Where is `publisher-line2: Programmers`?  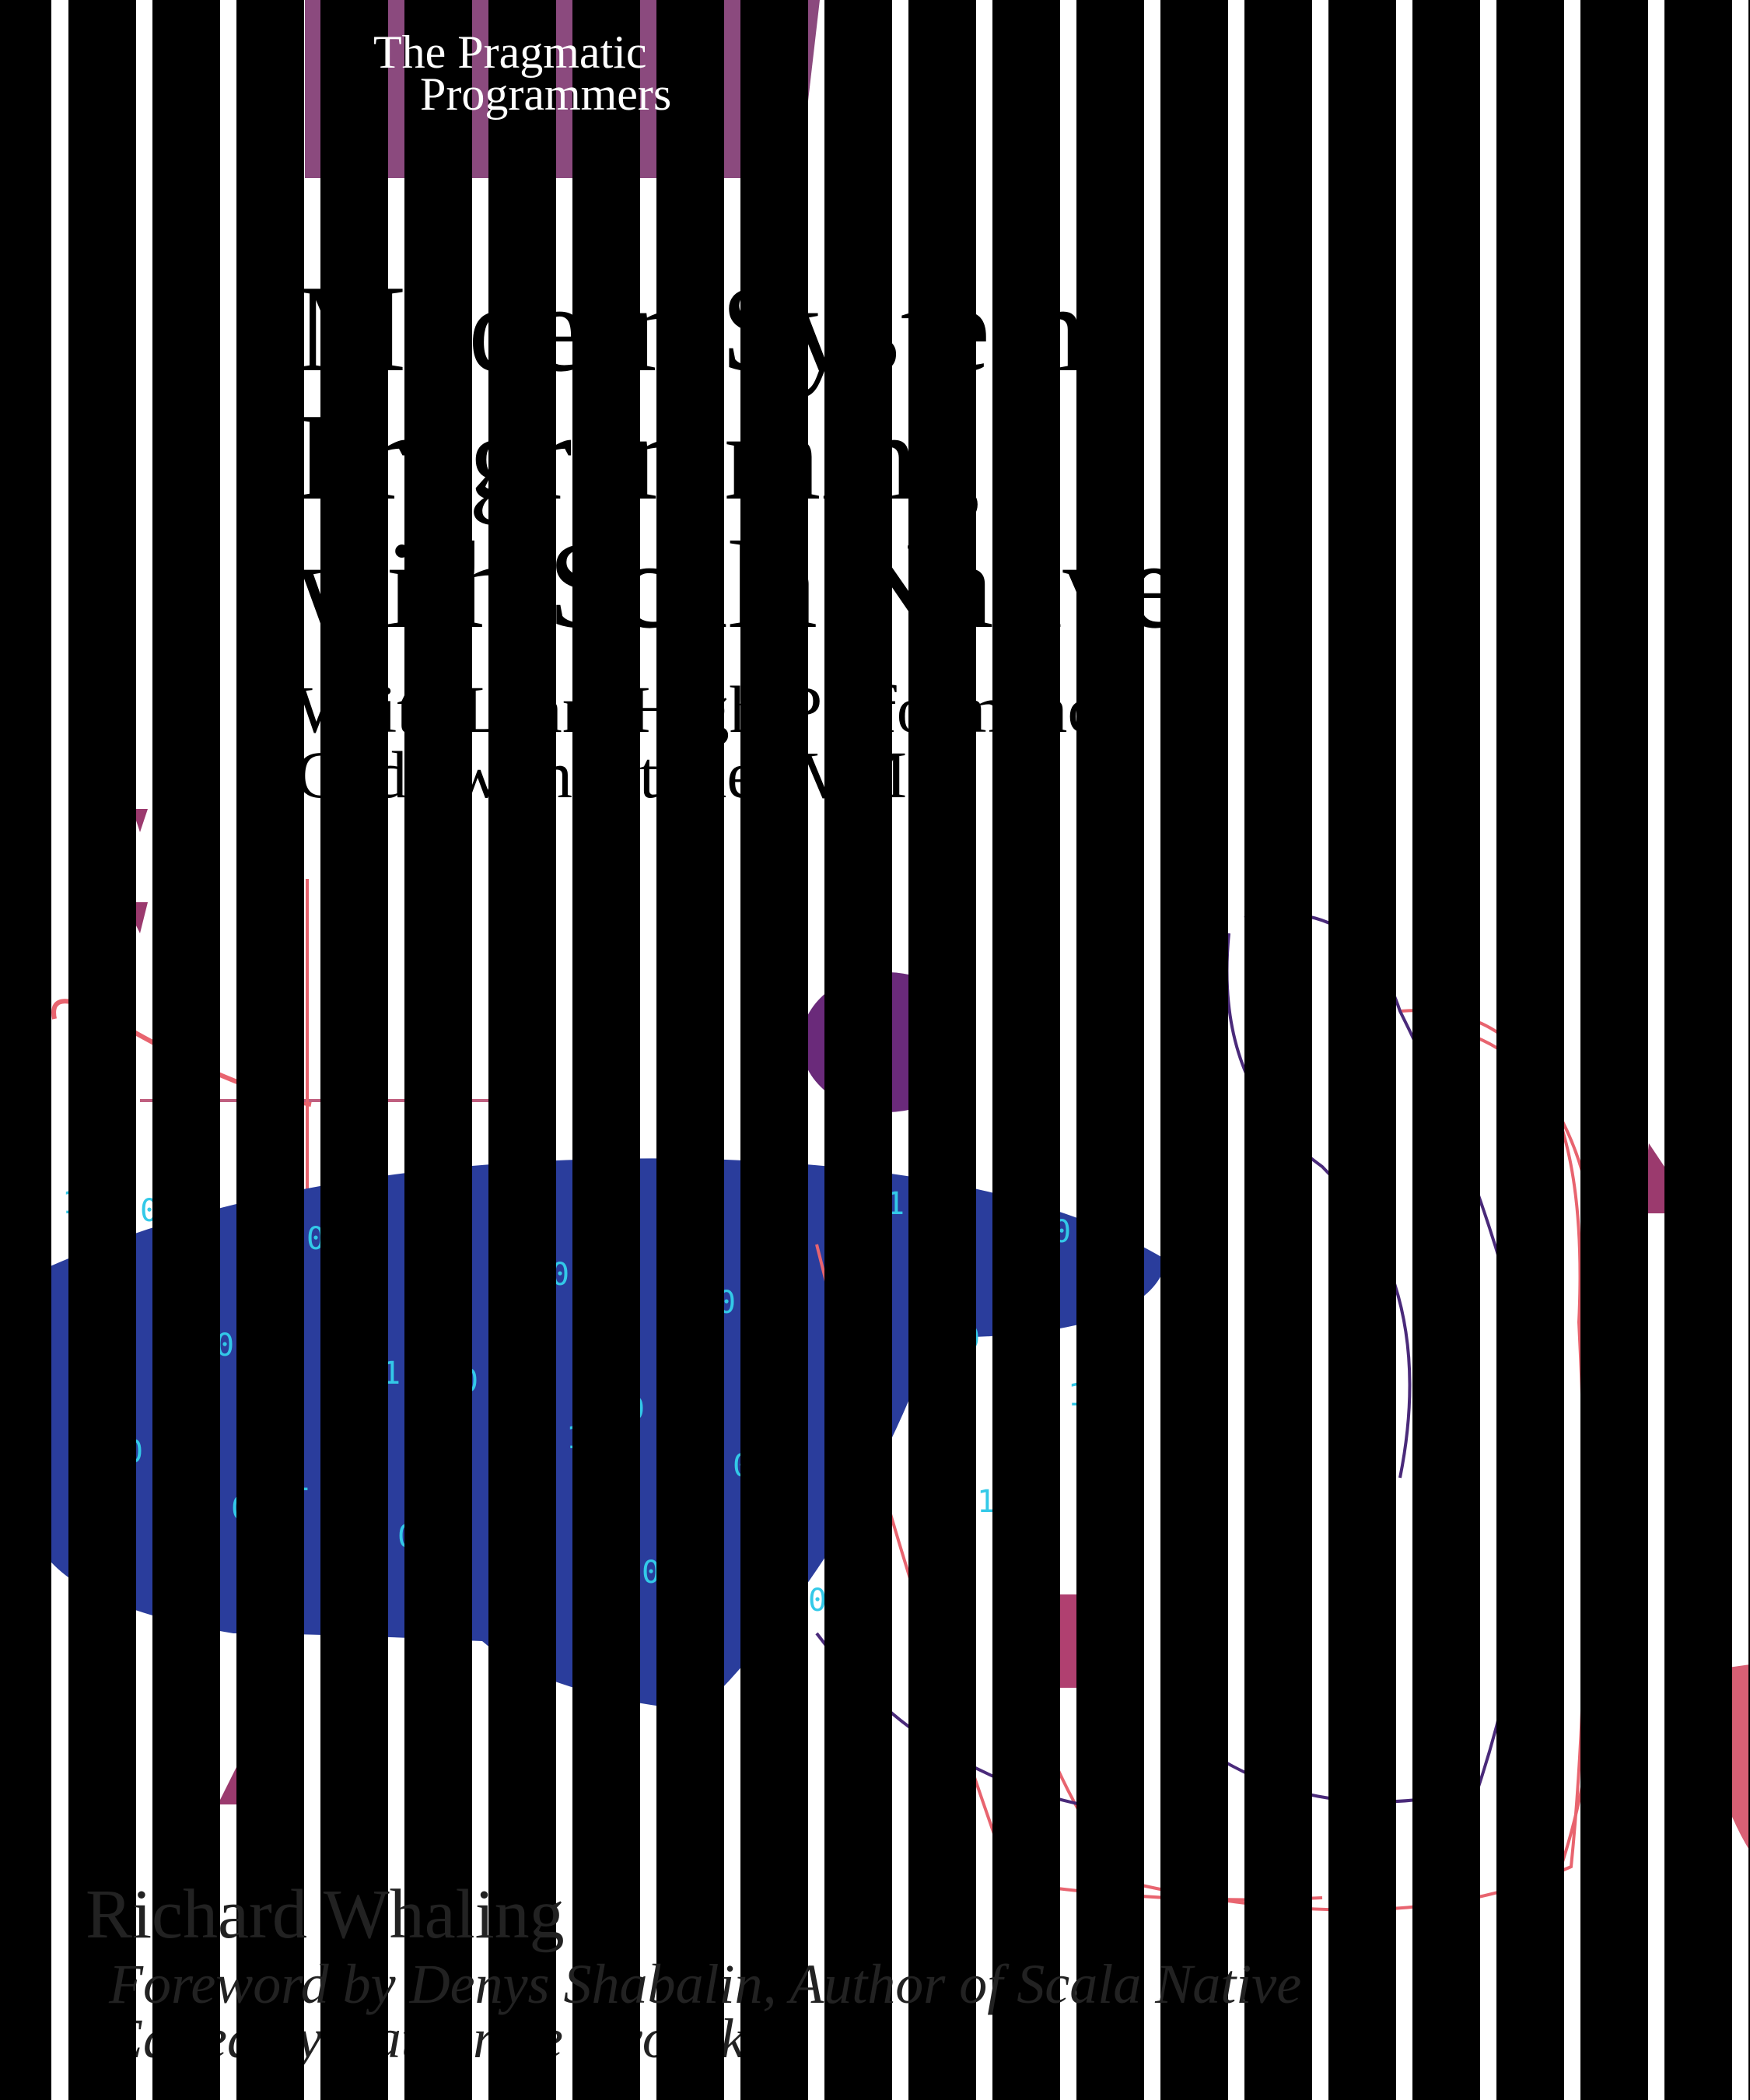 publisher-line2: Programmers is located at coordinates (546, 94).